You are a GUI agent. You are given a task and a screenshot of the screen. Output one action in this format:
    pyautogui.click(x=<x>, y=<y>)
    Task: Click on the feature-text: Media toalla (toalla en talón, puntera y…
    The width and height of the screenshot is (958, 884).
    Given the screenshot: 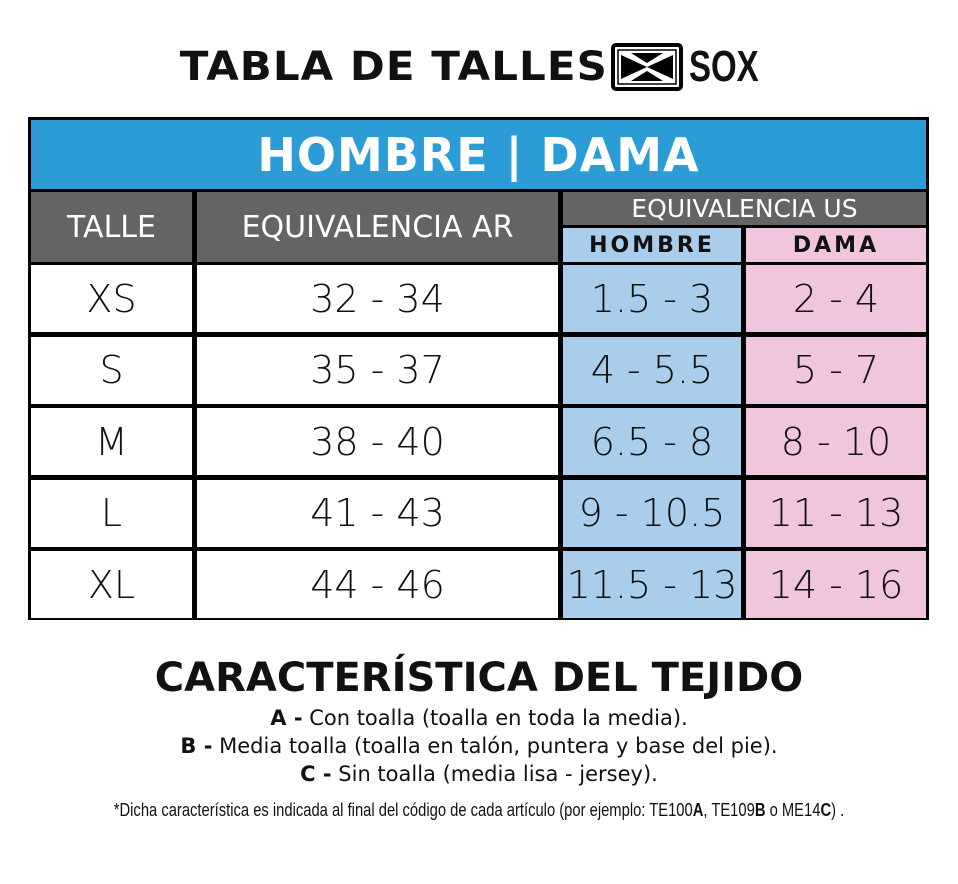 What is the action you would take?
    pyautogui.click(x=495, y=746)
    